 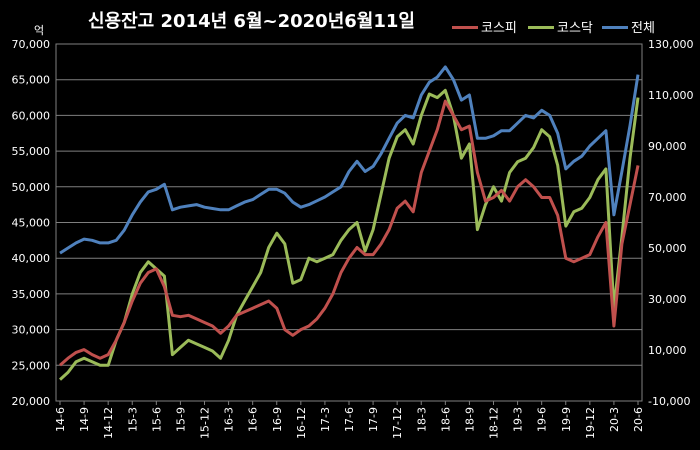 I want to click on x-tick-label: 15-9, so click(x=180, y=419).